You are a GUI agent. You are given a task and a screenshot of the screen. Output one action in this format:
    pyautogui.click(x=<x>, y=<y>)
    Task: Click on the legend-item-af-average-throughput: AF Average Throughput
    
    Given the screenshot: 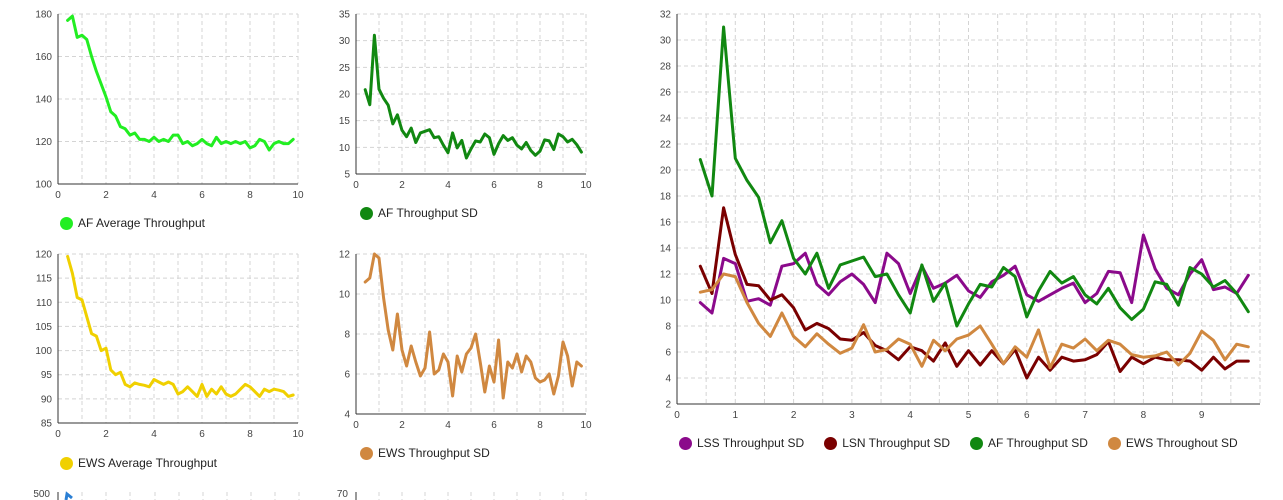 What is the action you would take?
    pyautogui.click(x=132, y=223)
    